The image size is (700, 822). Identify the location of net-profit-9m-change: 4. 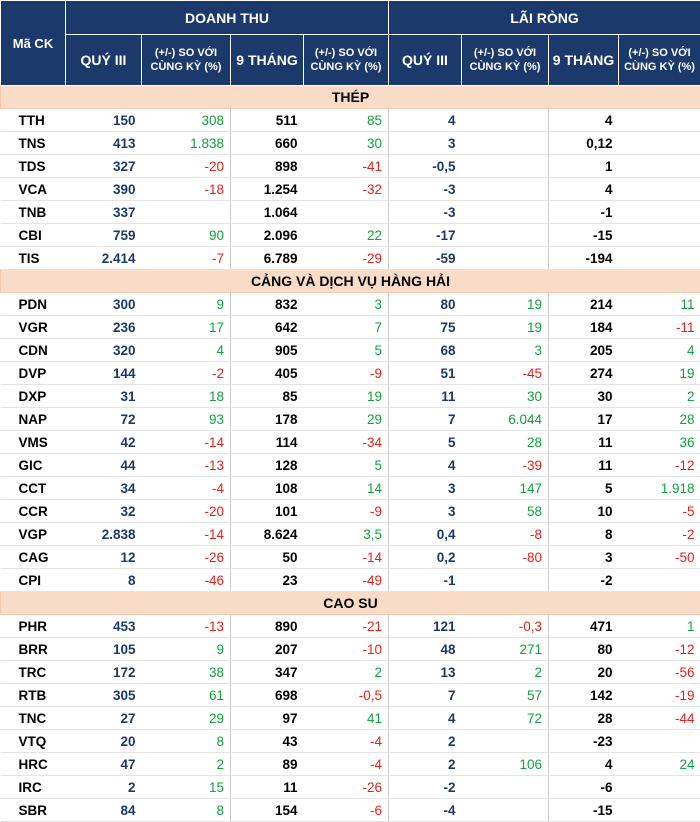
(659, 350).